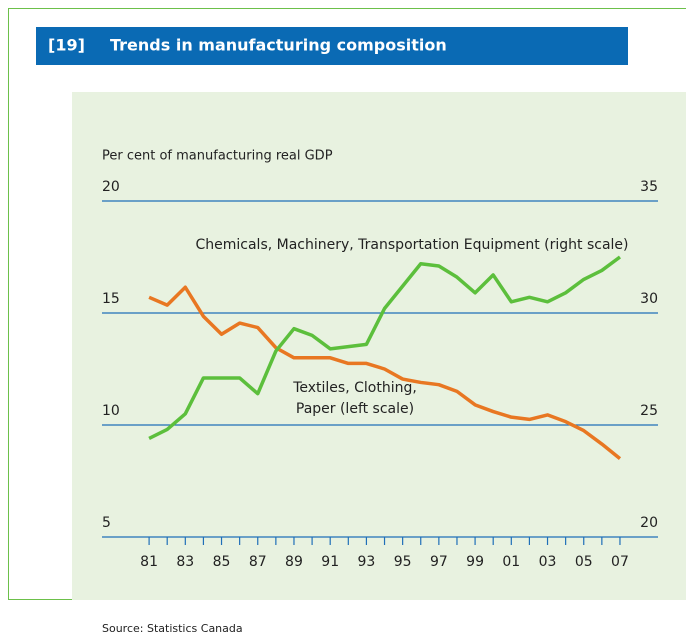 Image resolution: width=686 pixels, height=640 pixels. Describe the element at coordinates (649, 187) in the screenshot. I see `y2-tick-label: 35` at that location.